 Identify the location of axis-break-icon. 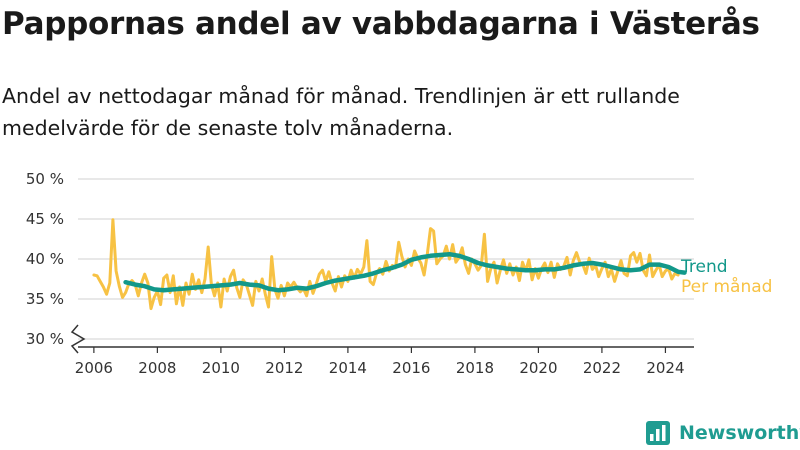
(78, 339).